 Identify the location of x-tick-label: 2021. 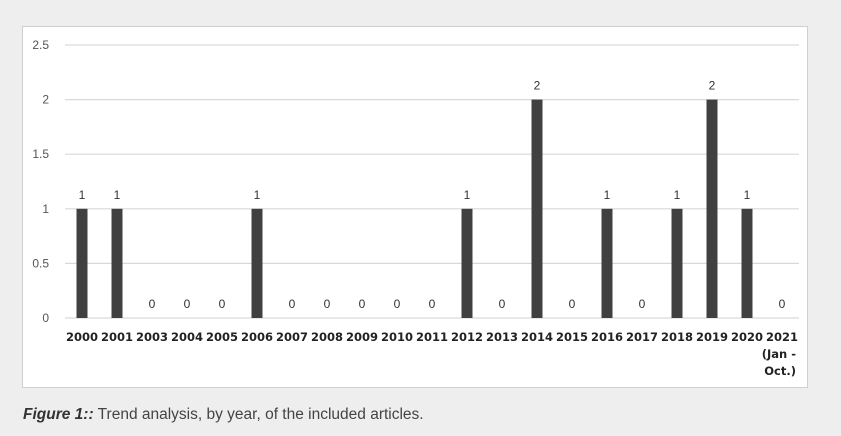
(782, 337).